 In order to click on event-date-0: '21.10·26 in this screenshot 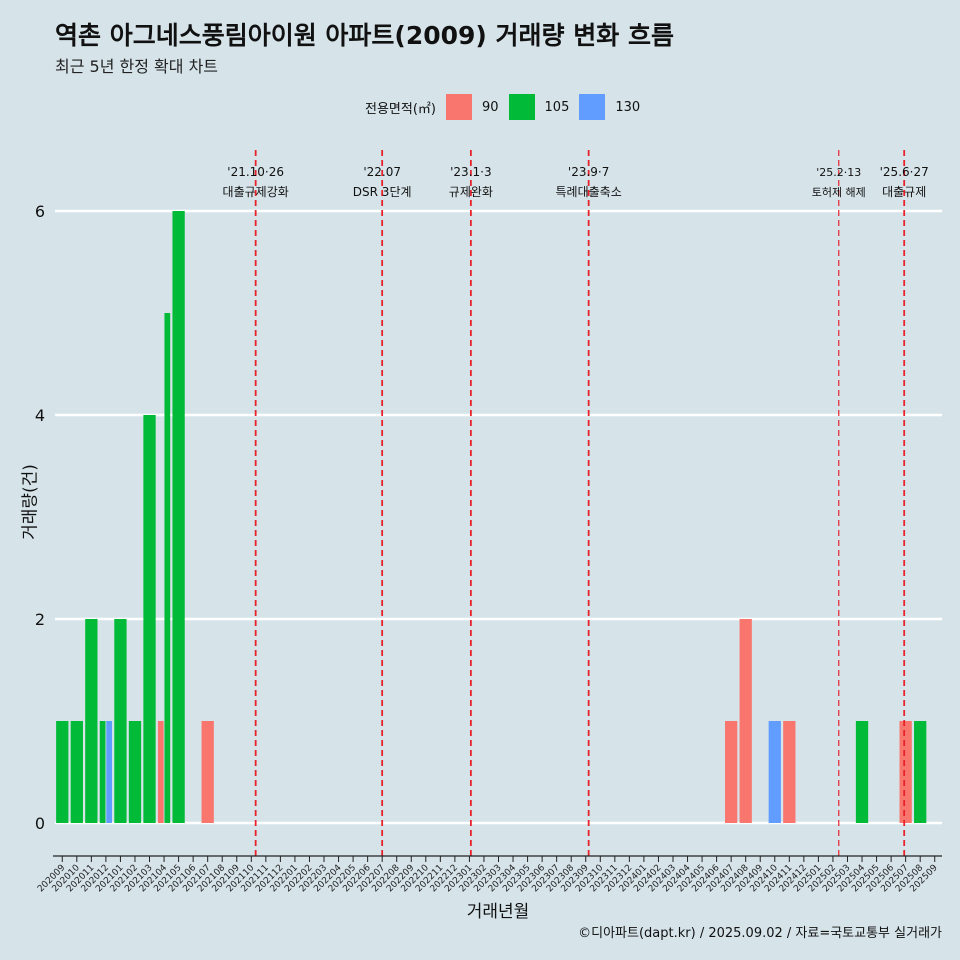, I will do `click(255, 172)`.